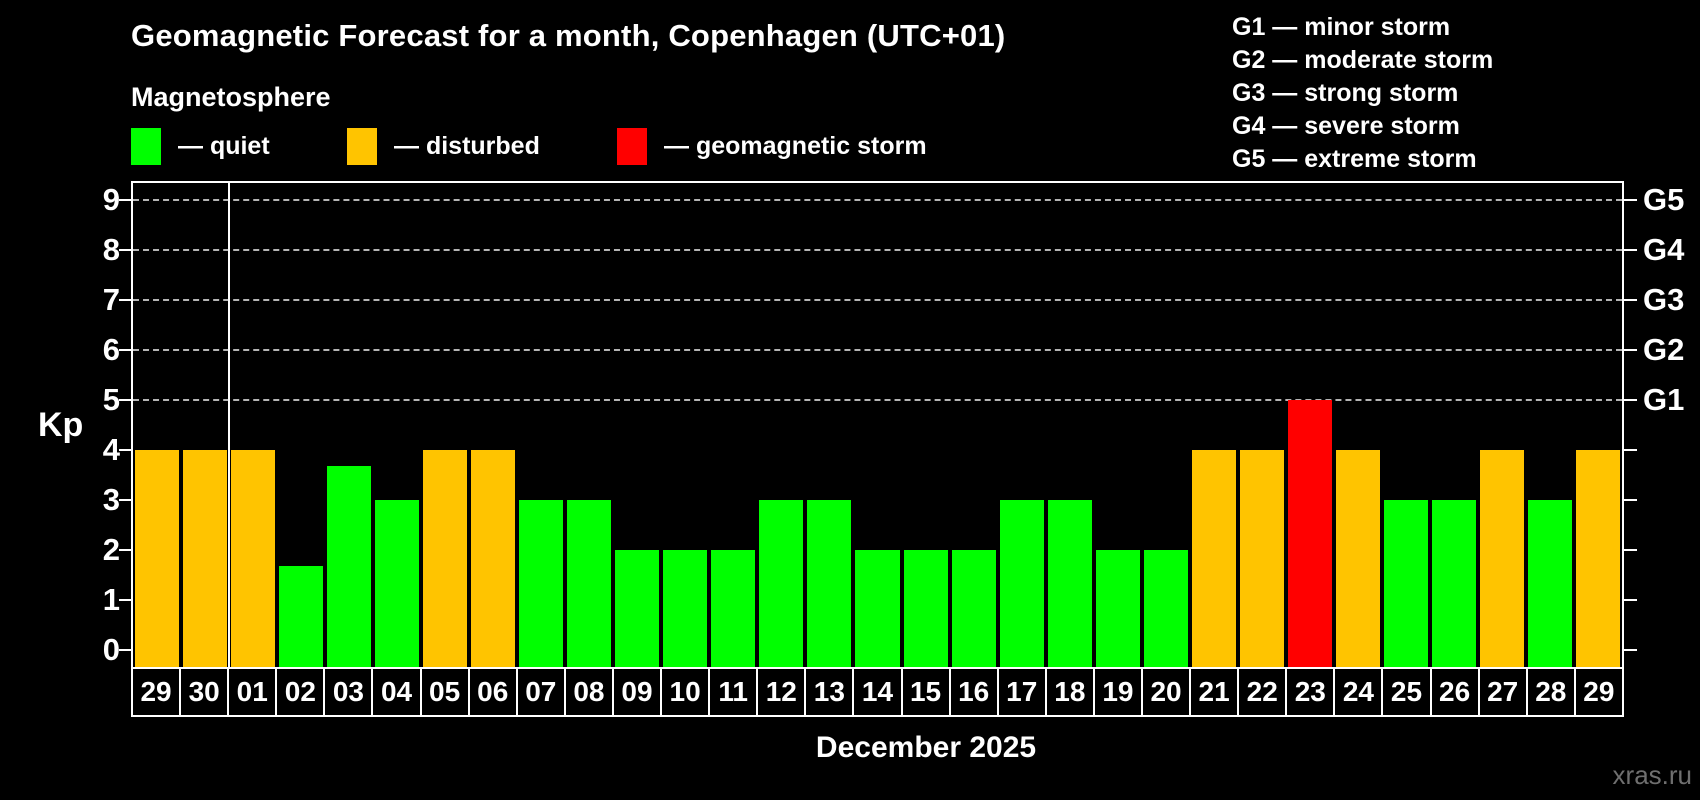  Describe the element at coordinates (1664, 199) in the screenshot. I see `g-scale-label-g5: G5` at that location.